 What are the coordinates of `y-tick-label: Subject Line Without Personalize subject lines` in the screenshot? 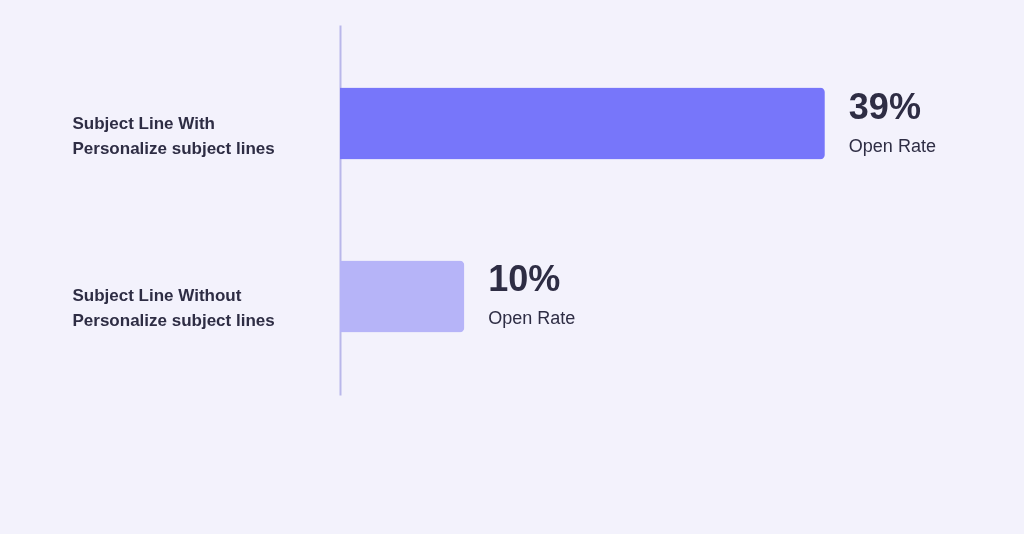 It's located at (173, 308).